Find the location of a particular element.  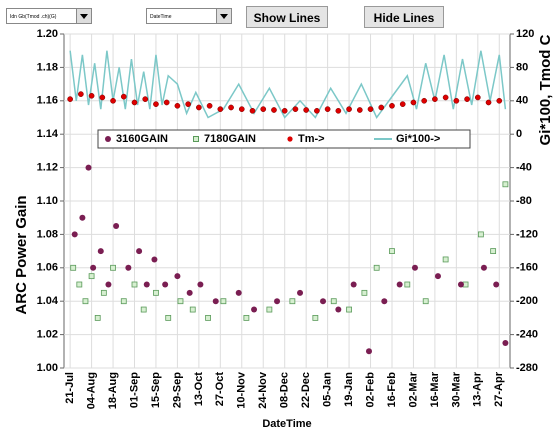

y-tick-label: 1.20 is located at coordinates (47, 34).